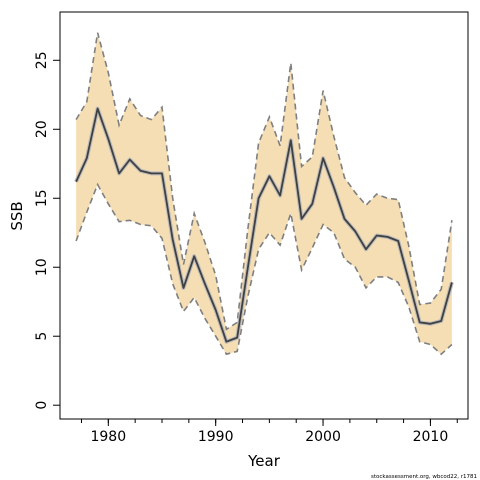 This screenshot has height=480, width=480. I want to click on y-axis-title: SSB, so click(17, 215).